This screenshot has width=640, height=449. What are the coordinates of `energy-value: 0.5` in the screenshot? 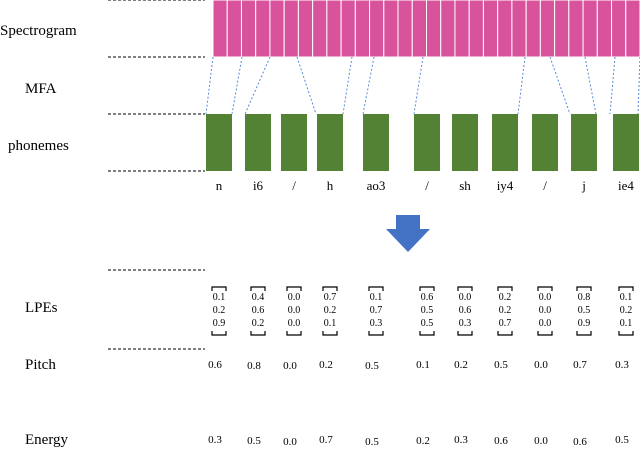 It's located at (372, 442).